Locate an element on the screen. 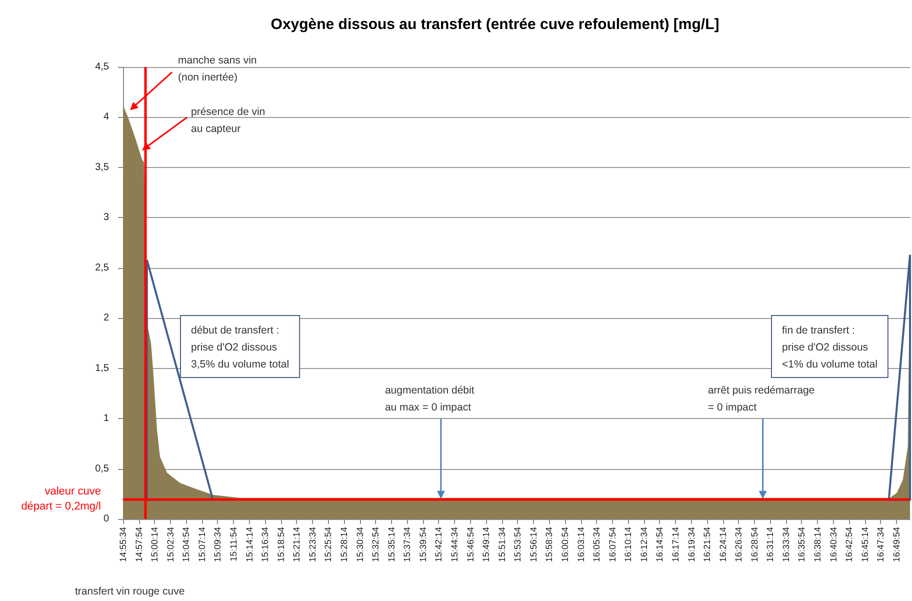 The width and height of the screenshot is (912, 601). x-tick-label: 15:14:14 is located at coordinates (249, 544).